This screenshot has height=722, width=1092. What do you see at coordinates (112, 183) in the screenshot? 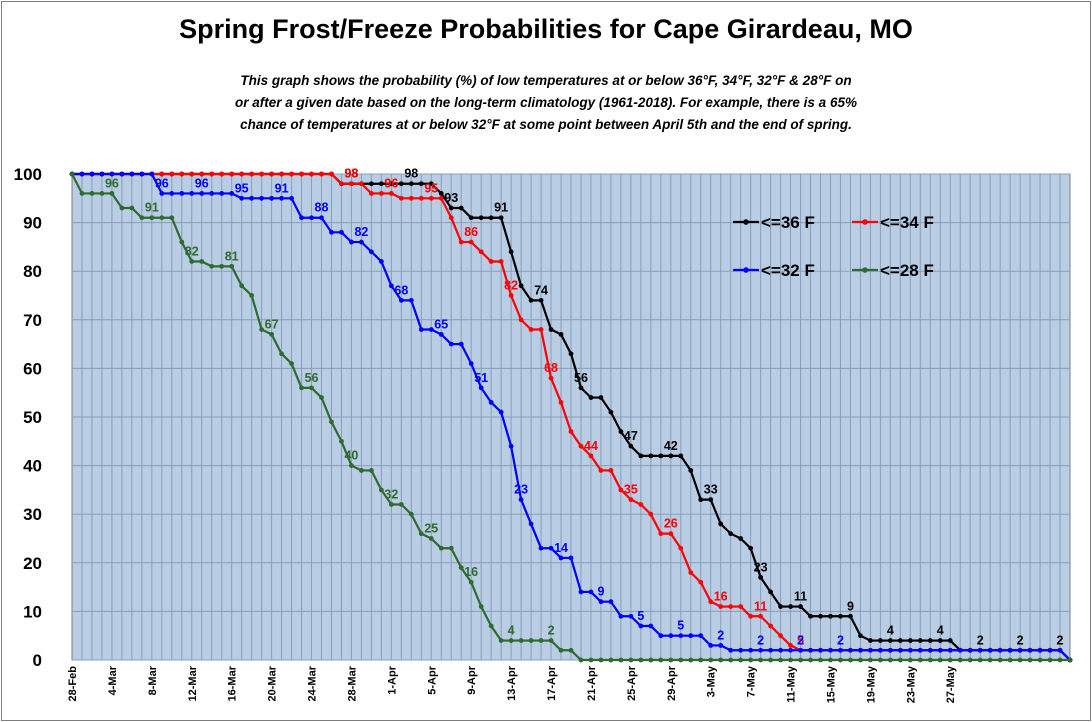
I see `data-label: 96` at bounding box center [112, 183].